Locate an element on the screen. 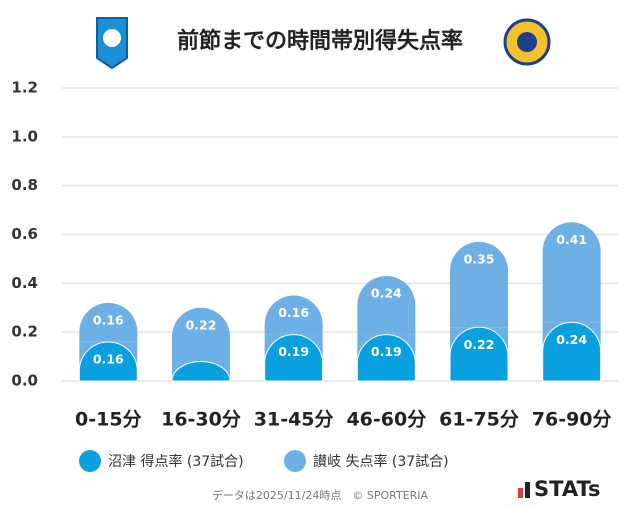 This screenshot has height=508, width=641. value-label: 0.41 is located at coordinates (571, 239).